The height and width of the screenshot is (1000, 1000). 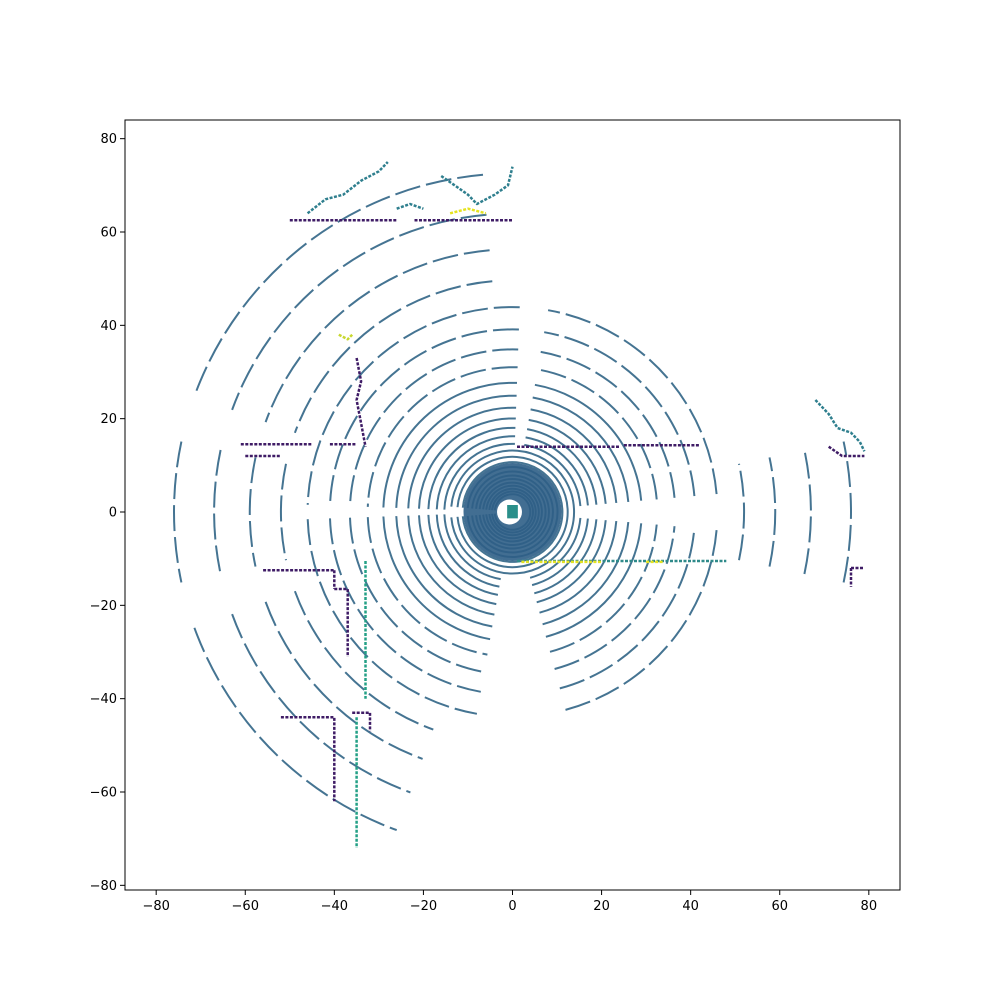 I want to click on x-tick-label: −20, so click(x=423, y=906).